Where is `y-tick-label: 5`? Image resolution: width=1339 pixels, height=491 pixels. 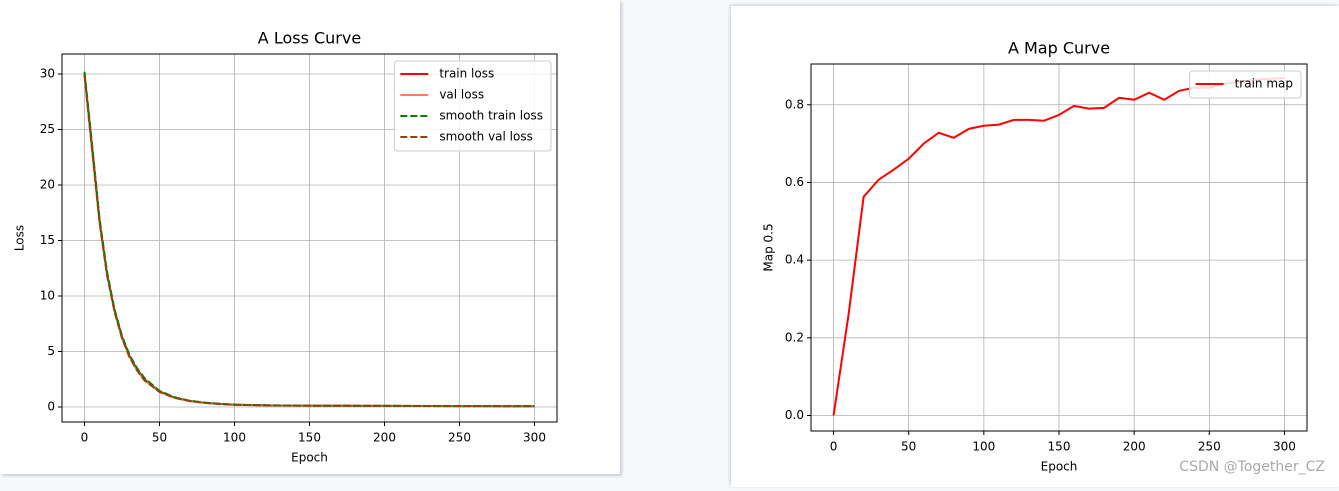
y-tick-label: 5 is located at coordinates (51, 351).